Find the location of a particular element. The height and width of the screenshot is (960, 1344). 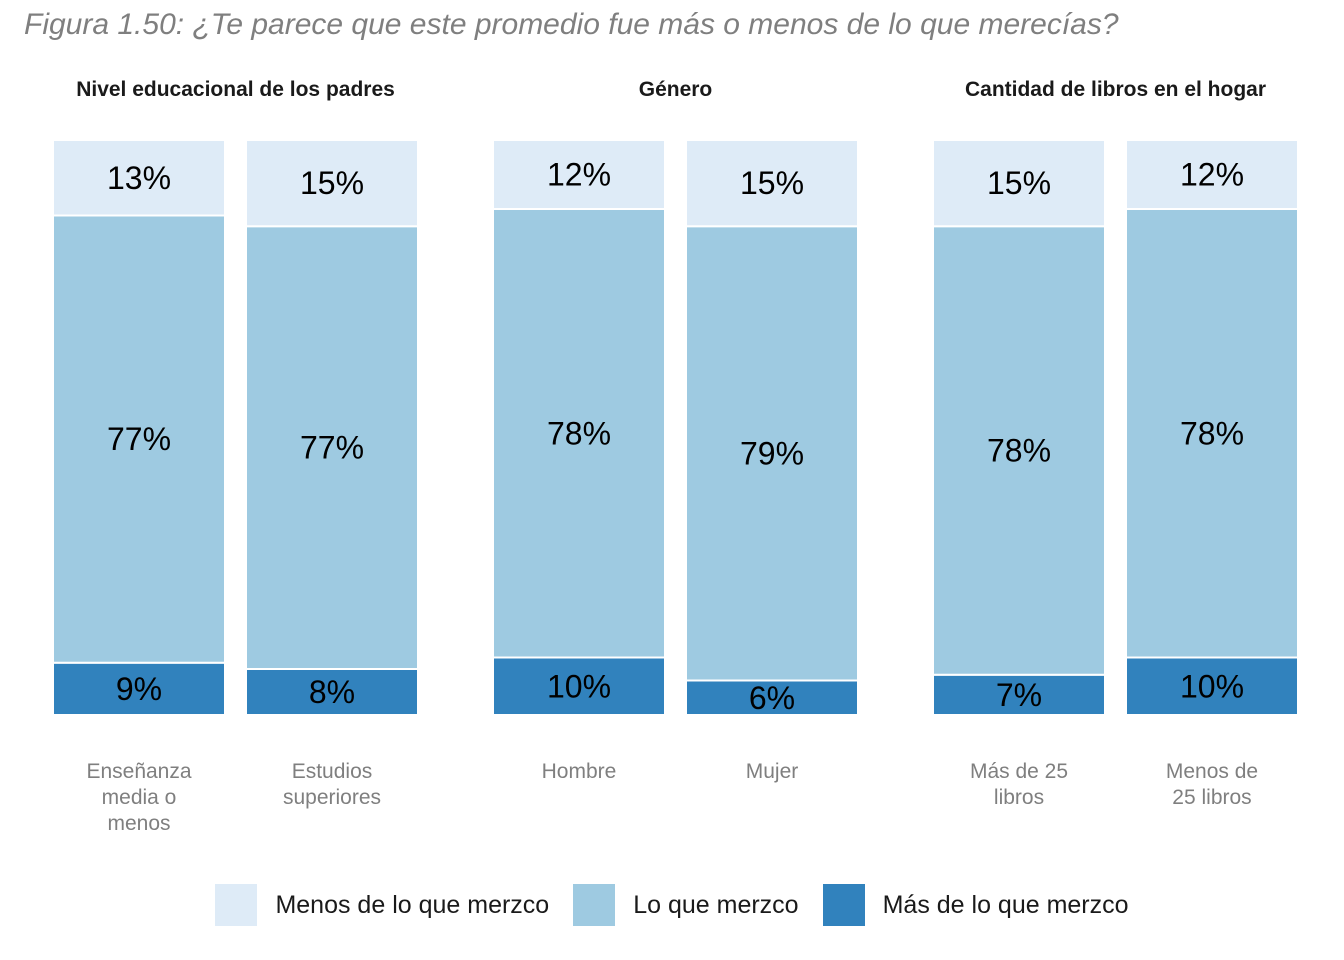

legend-swatch-mas is located at coordinates (843, 905).